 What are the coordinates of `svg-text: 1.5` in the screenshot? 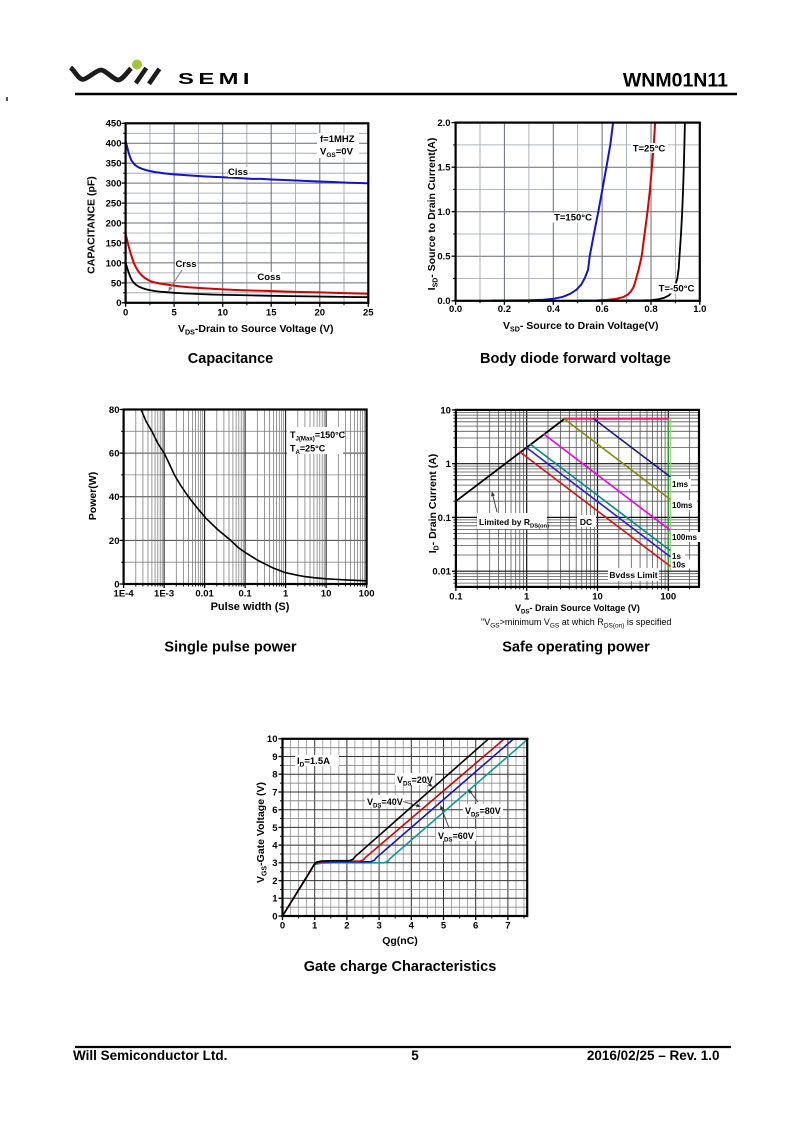 It's located at (444, 168).